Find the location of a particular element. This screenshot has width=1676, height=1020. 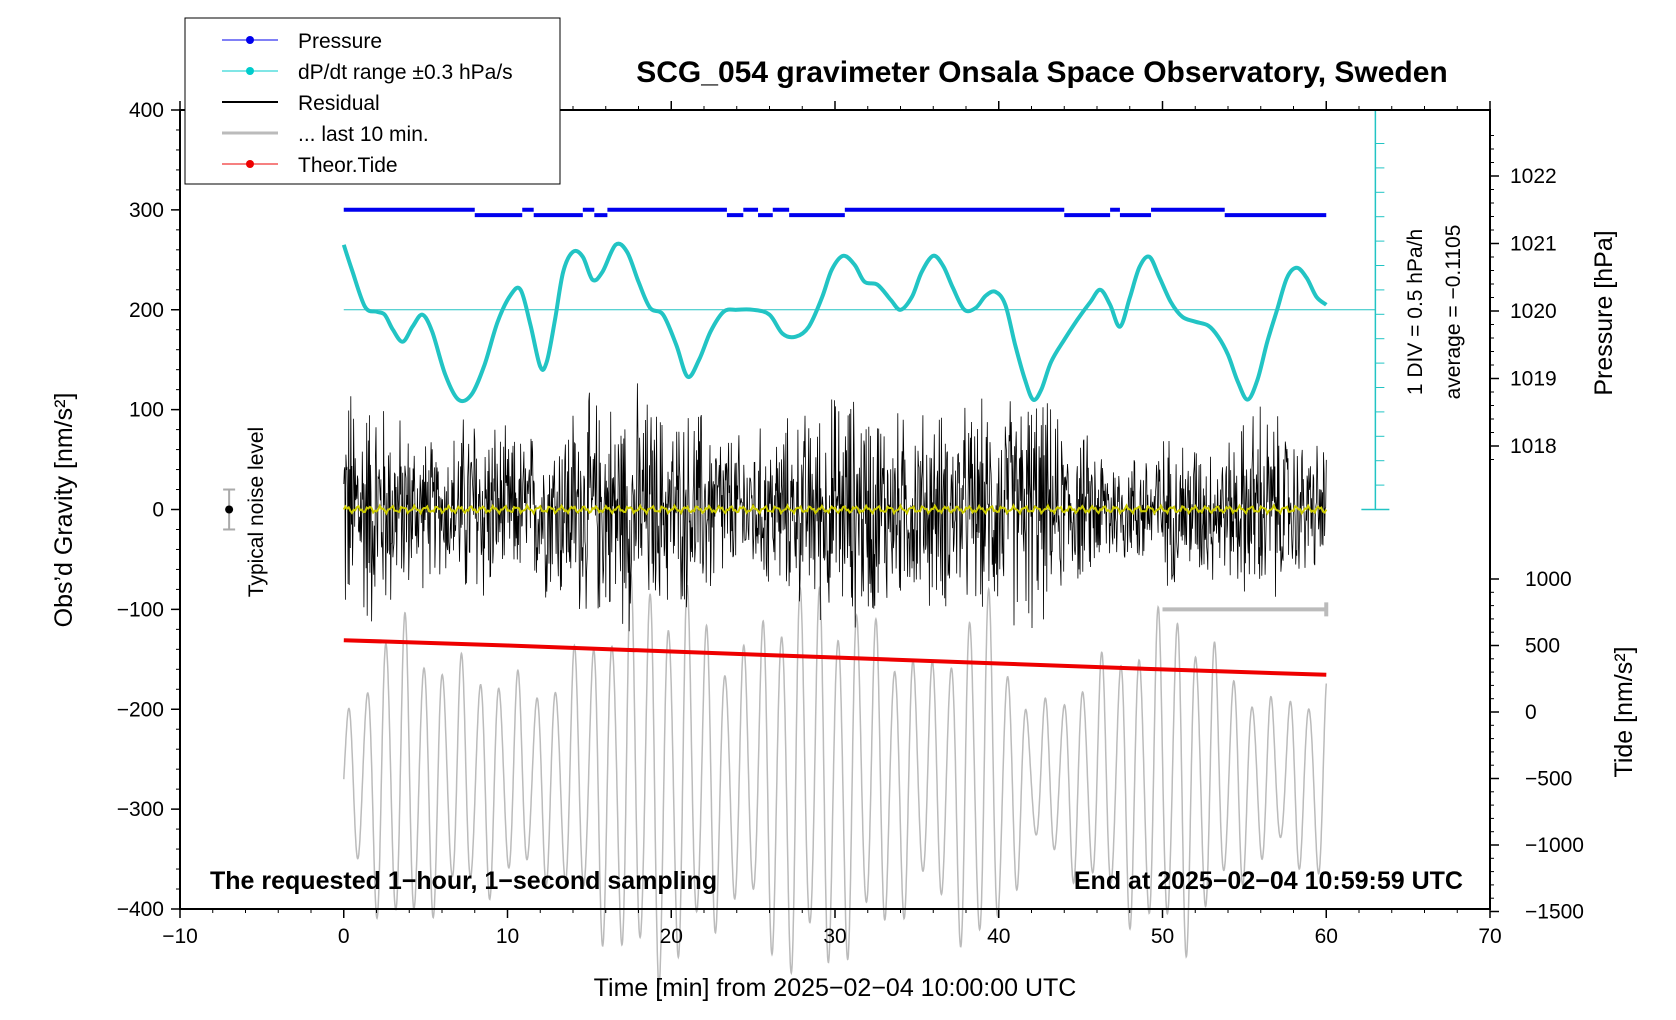

legend-item-last-10-min: ... last 10 min. is located at coordinates (325, 134).